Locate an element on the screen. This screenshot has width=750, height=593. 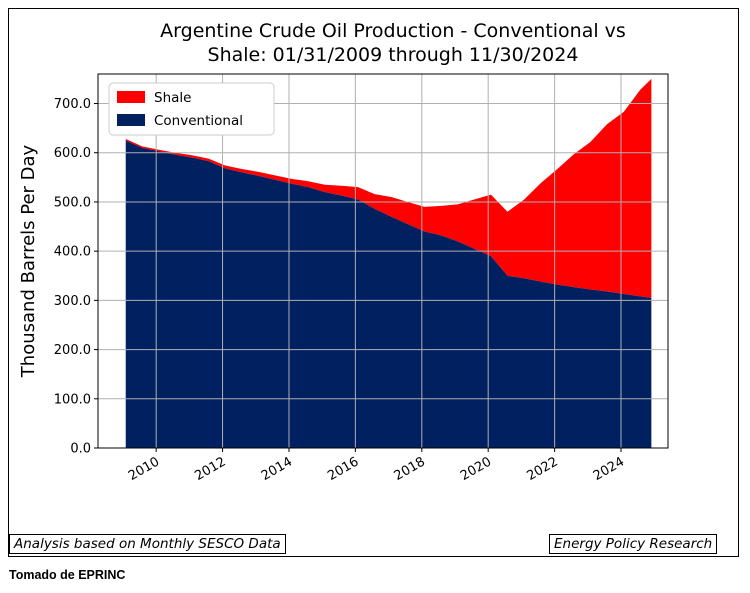
y-tick-label: 600.0 is located at coordinates (72, 153).